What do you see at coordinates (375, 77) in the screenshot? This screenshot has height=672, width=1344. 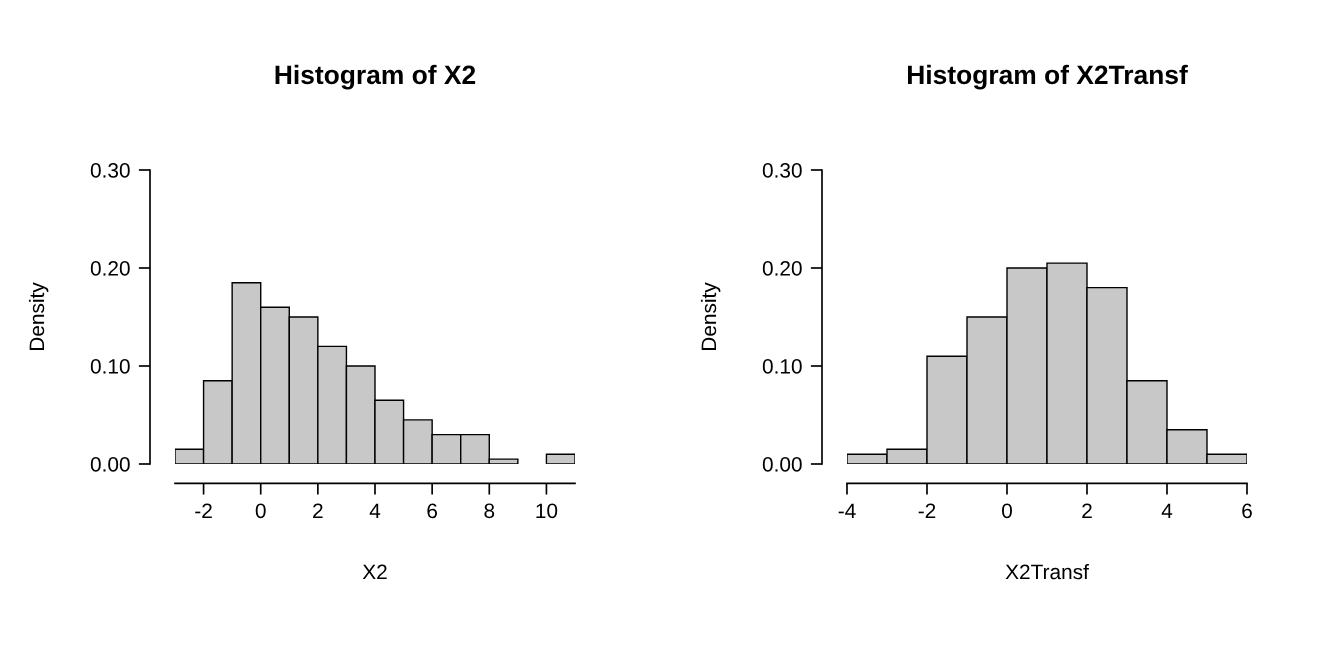 I see `chart-title: Histogram of X2` at bounding box center [375, 77].